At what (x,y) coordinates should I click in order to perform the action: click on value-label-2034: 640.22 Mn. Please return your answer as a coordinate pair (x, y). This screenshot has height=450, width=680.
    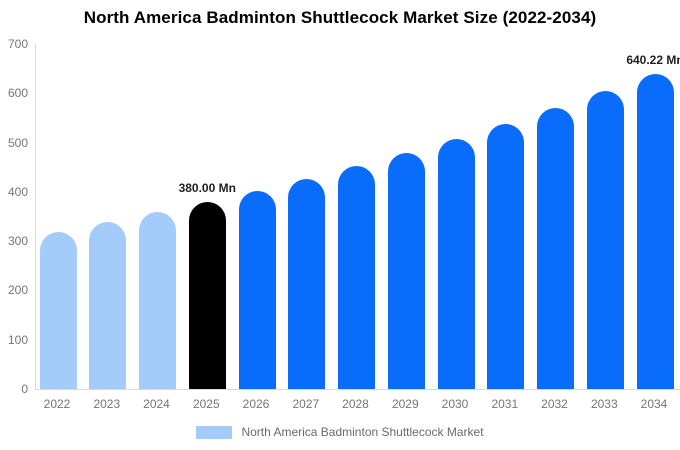
    Looking at the image, I should click on (653, 59).